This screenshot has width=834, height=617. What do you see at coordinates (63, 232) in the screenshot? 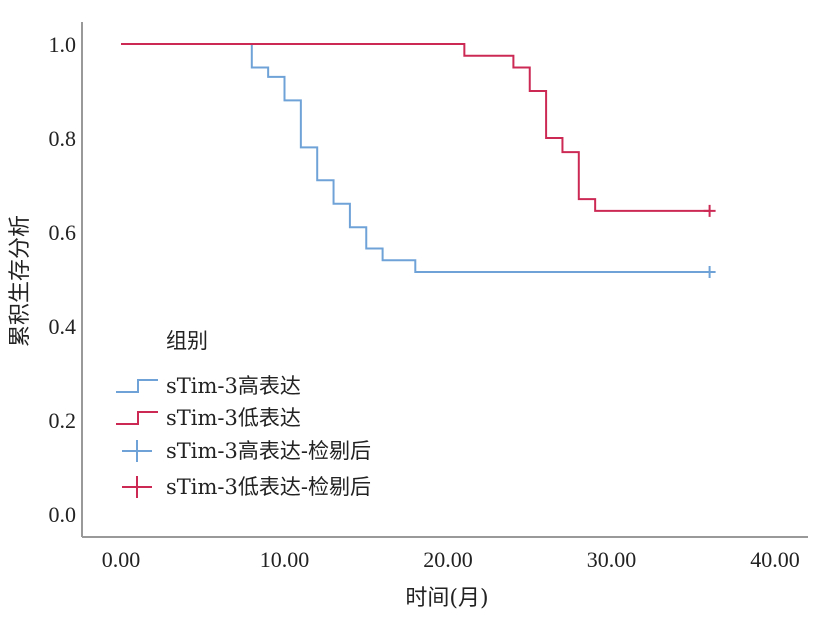
I see `y-tick-label: 0.6` at bounding box center [63, 232].